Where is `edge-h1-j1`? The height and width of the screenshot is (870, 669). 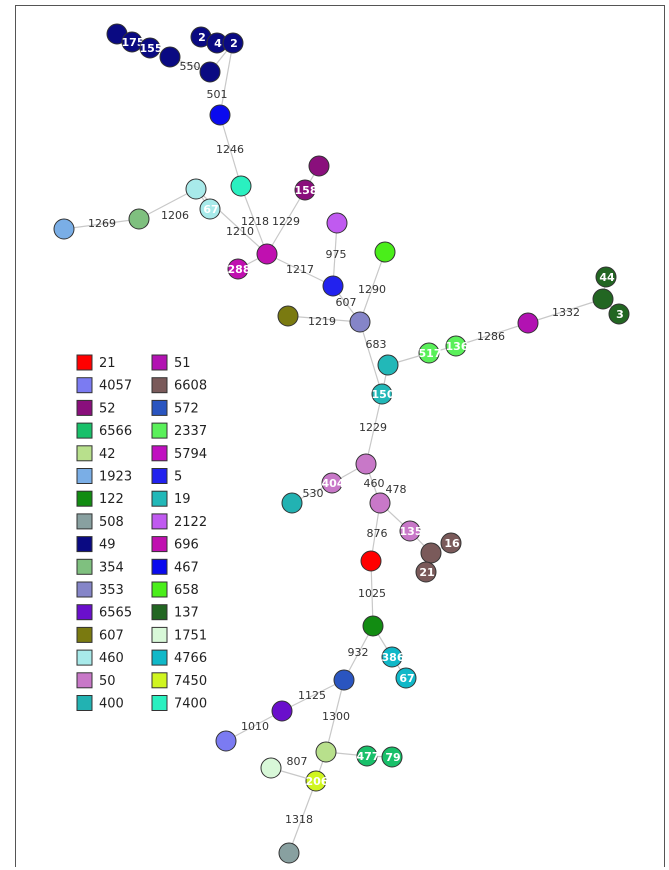
edge-h1-j1 is located at coordinates (300, 270).